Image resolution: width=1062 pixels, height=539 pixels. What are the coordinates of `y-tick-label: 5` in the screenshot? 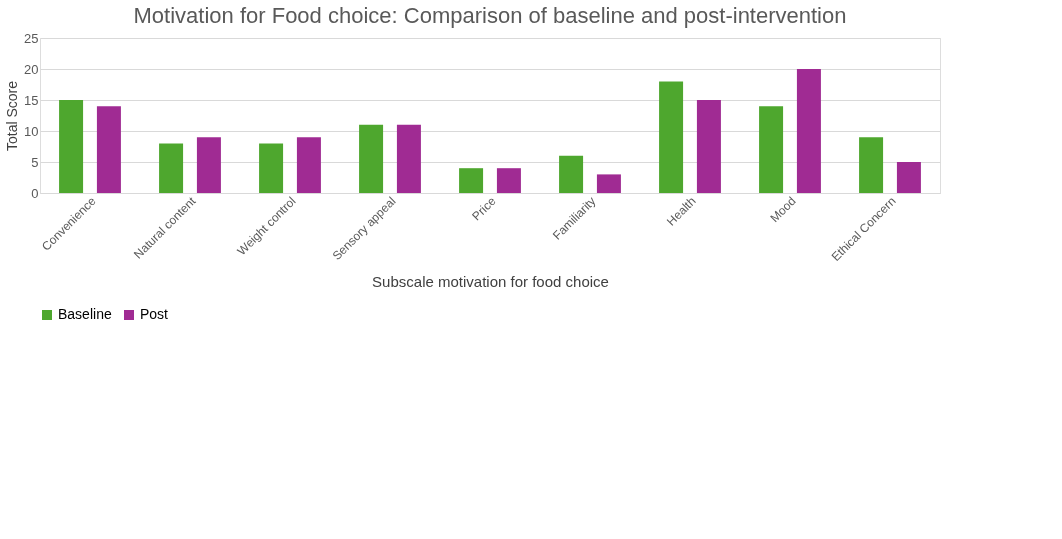 It's located at (35, 162).